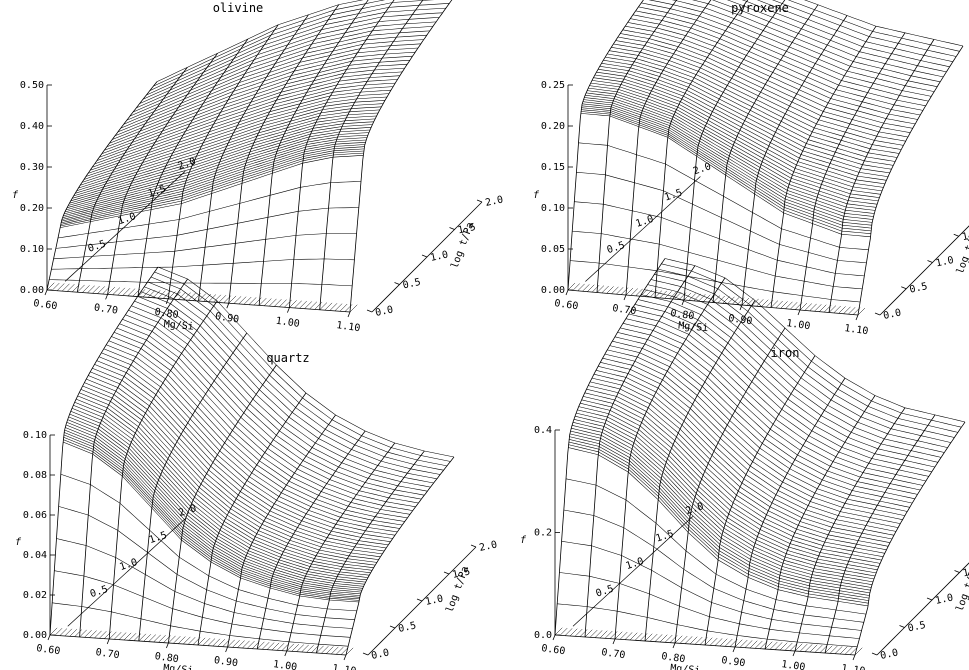 This screenshot has height=670, width=969. I want to click on chart-title: quartz, so click(287, 358).